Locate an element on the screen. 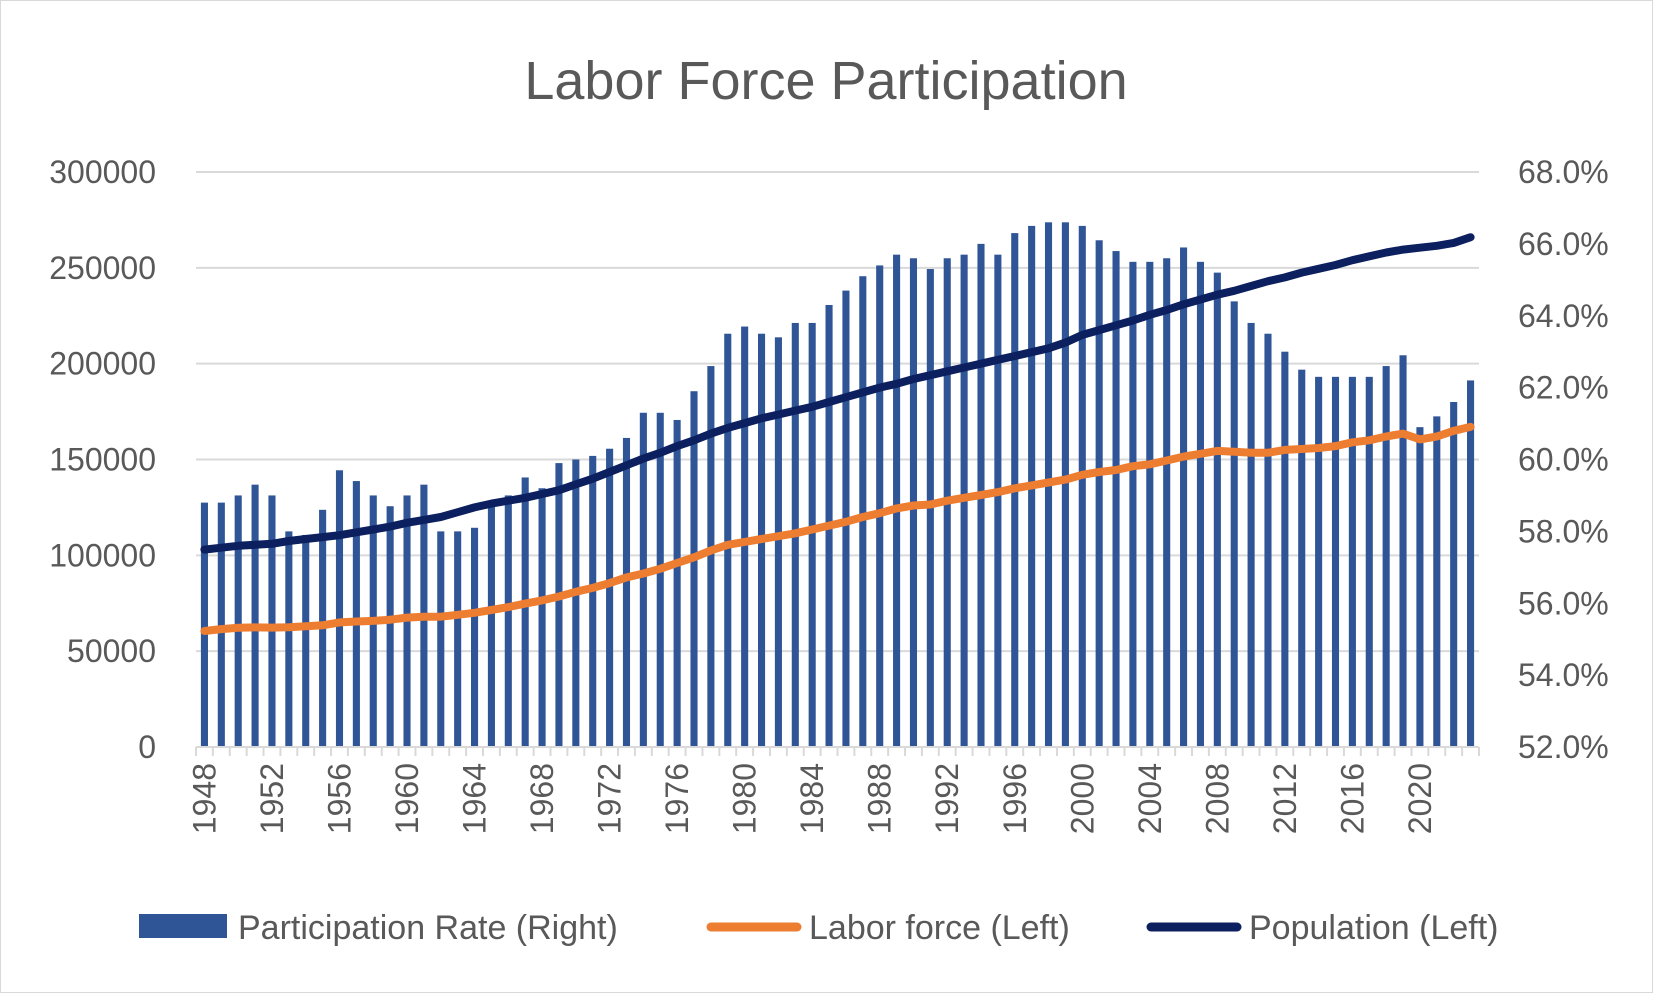 This screenshot has height=993, width=1653. x-axis-tick-label: 2008 is located at coordinates (1217, 798).